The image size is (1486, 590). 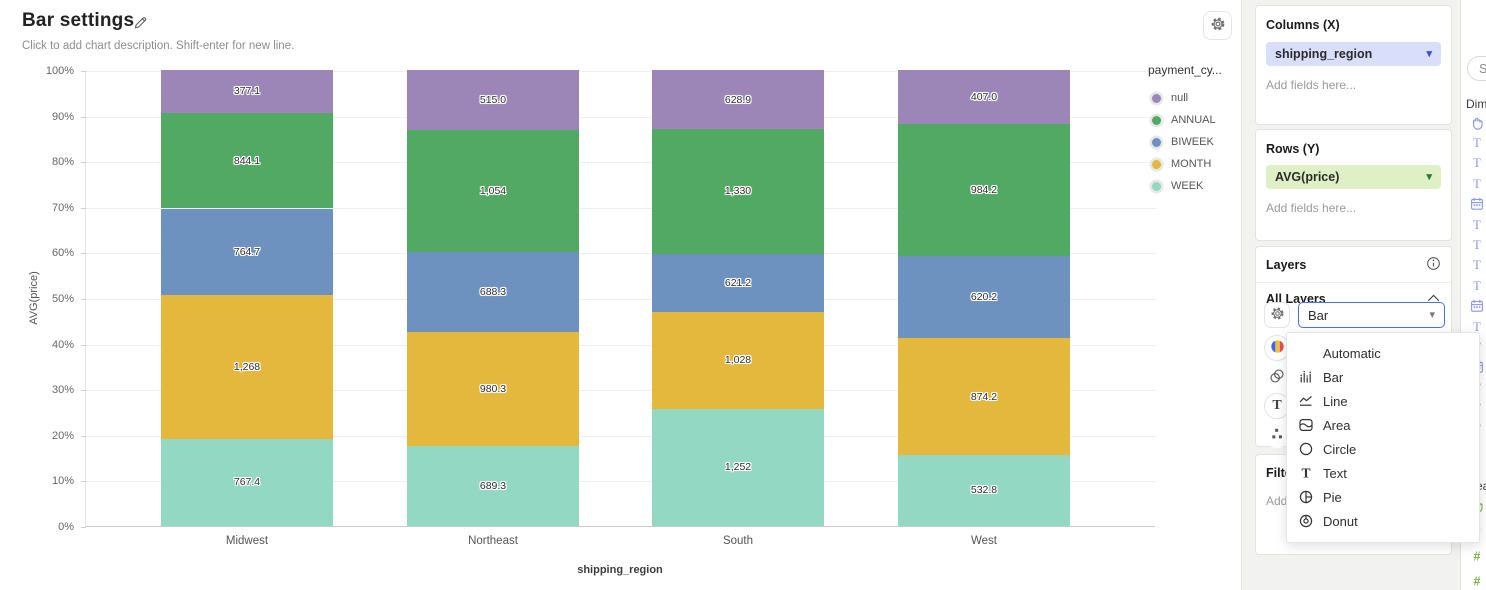 I want to click on bar-south: 1,252 1,028 621.2 1,330 628.9, so click(x=738, y=298).